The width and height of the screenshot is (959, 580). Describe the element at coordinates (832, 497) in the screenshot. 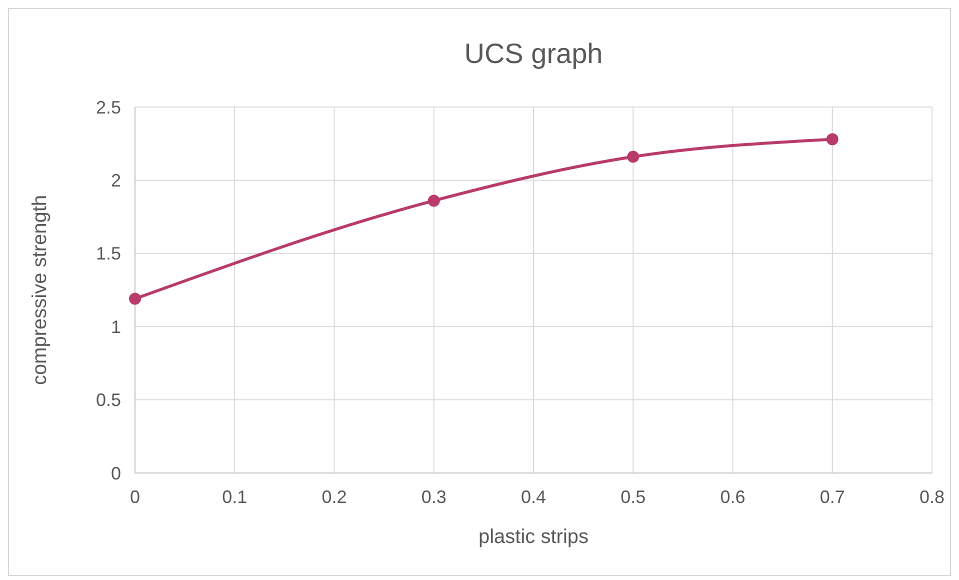

I see `x-tick-label: 0.7` at that location.